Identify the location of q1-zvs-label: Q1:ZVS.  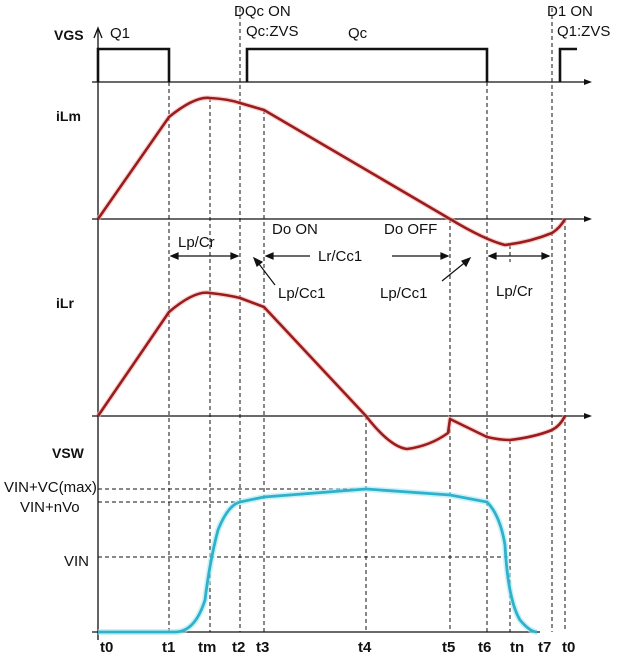
(583, 31).